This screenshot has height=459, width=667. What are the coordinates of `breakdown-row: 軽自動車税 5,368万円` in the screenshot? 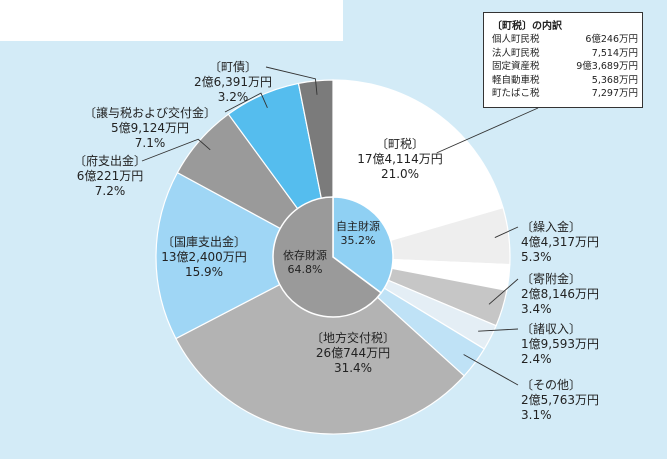 It's located at (565, 81).